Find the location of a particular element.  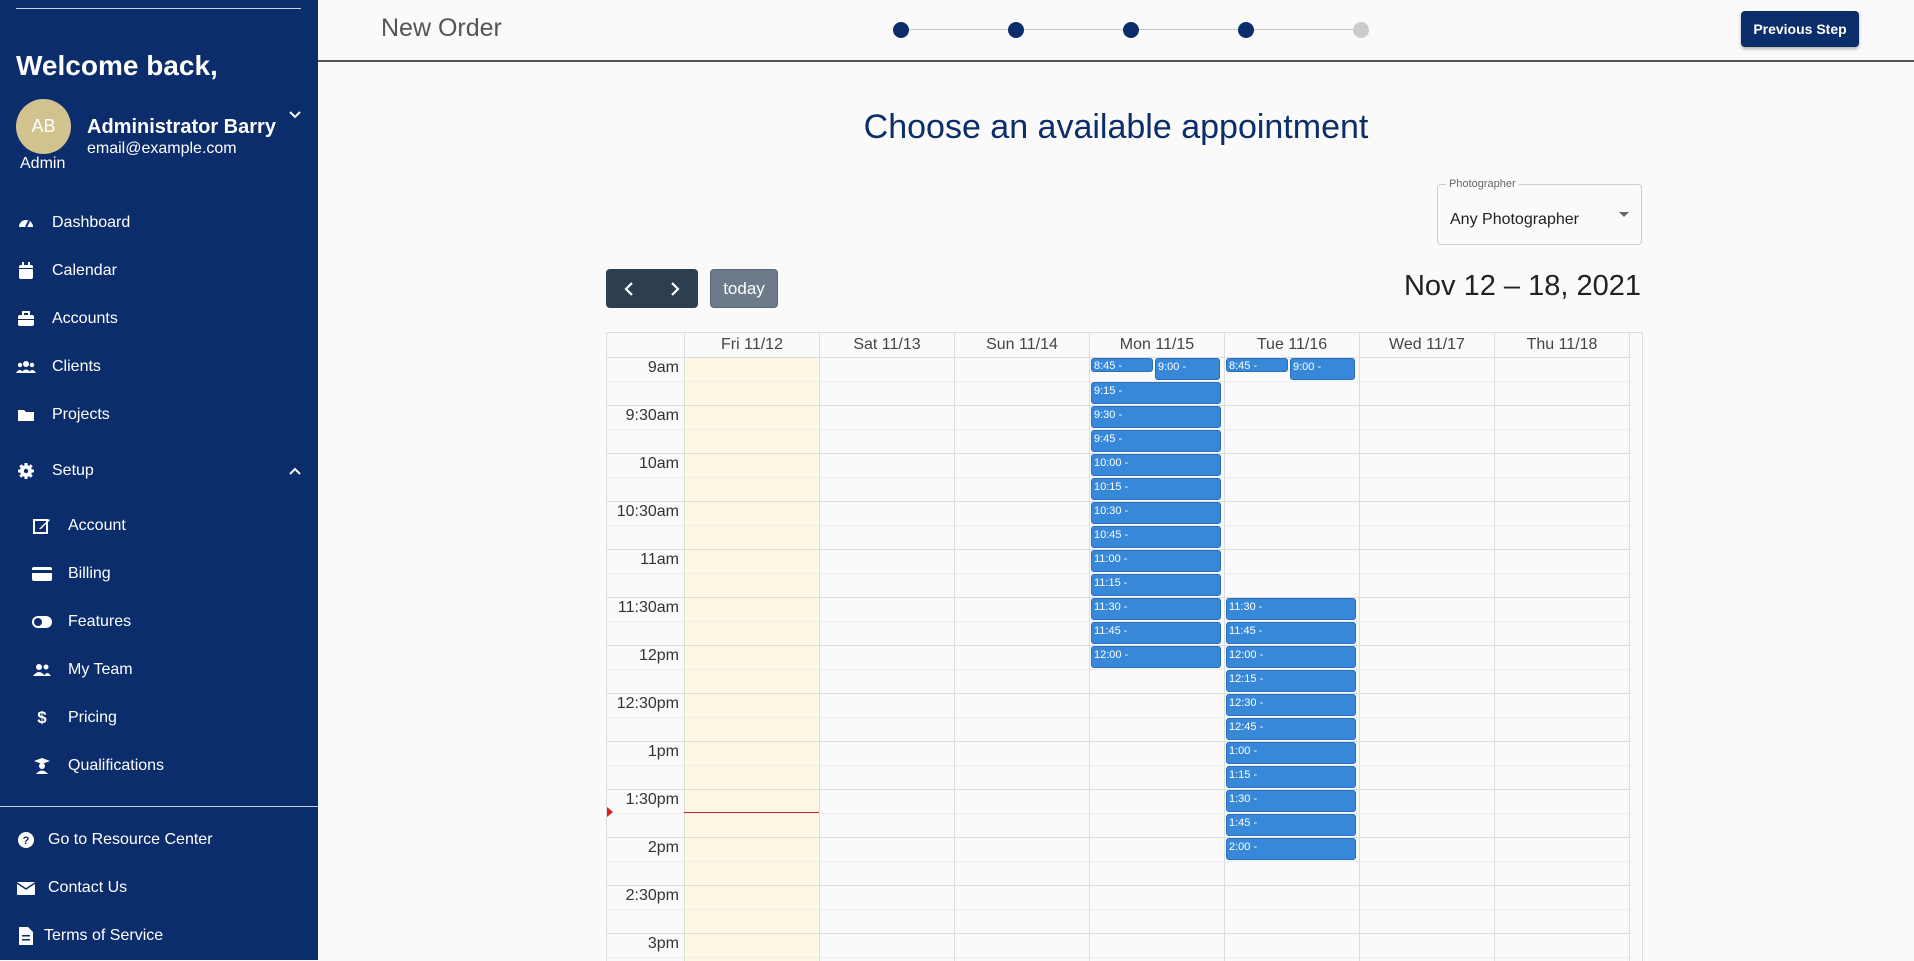

next-week-button is located at coordinates (675, 288).